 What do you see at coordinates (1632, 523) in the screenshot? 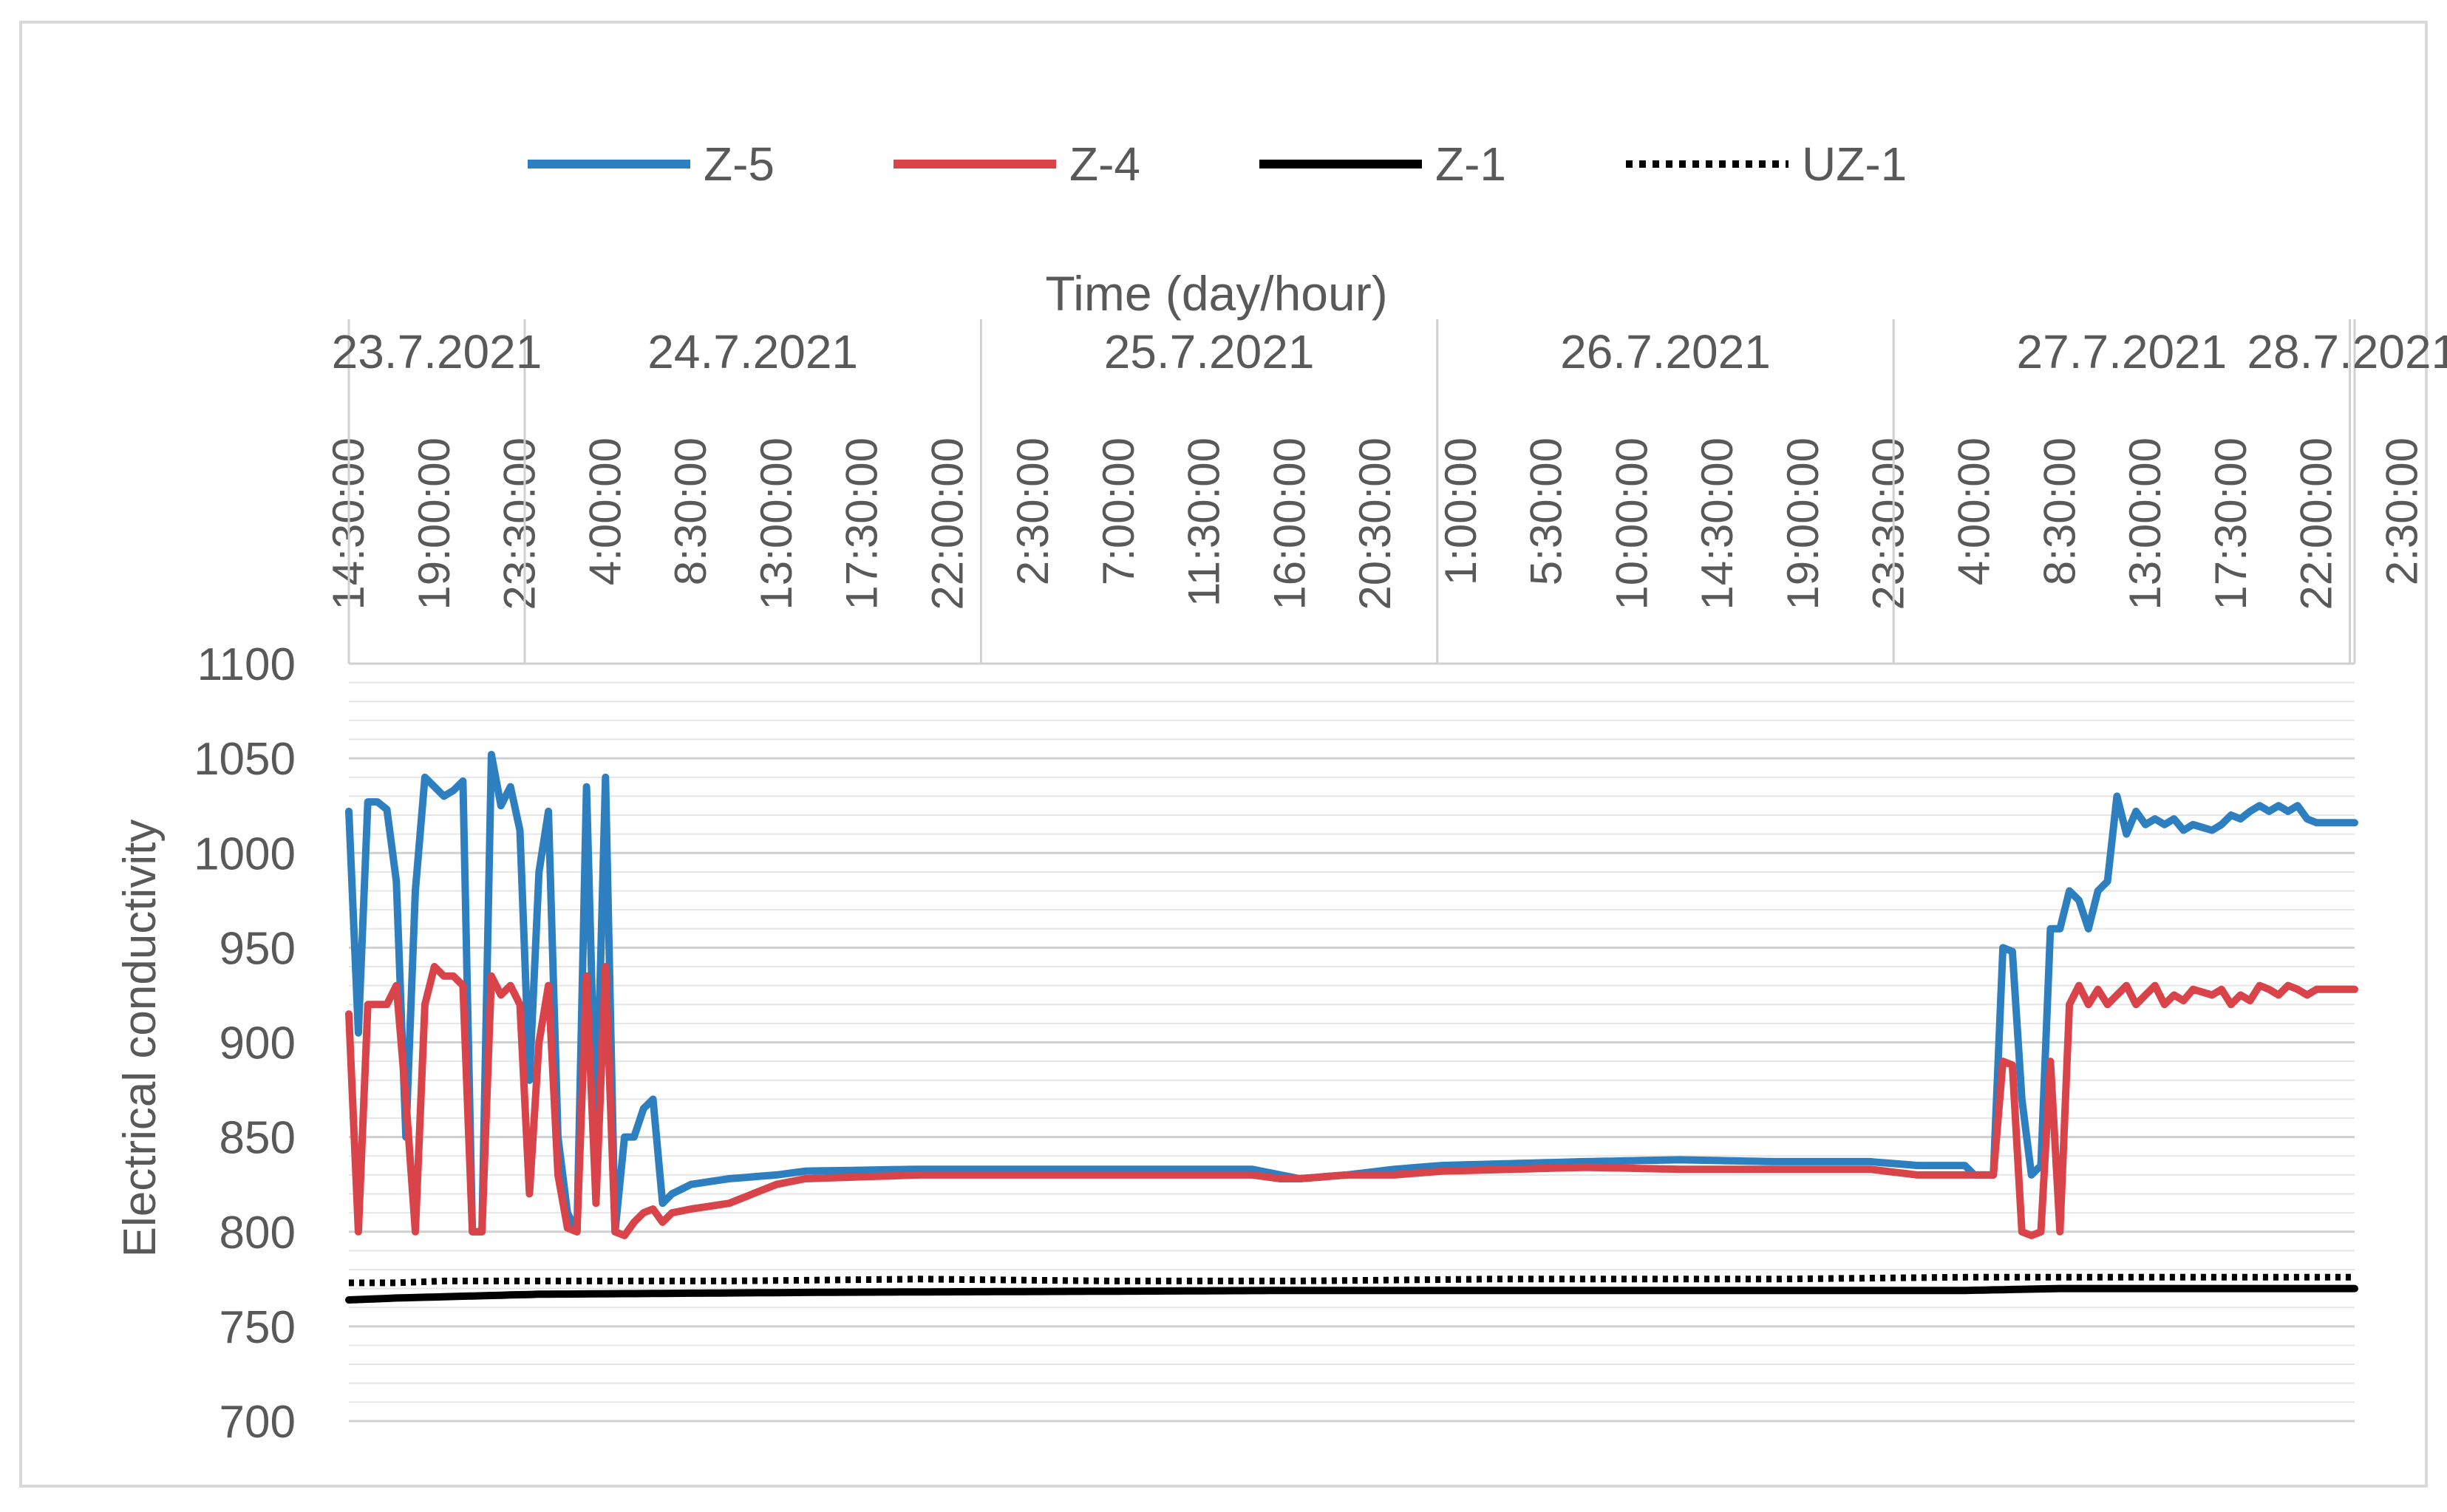
I see `x-tick-label: 10:00:00` at bounding box center [1632, 523].